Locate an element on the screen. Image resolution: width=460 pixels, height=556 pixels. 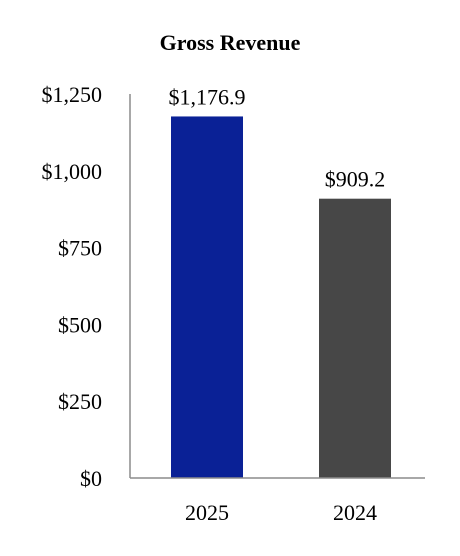
y-tick-label: $1,000 is located at coordinates (72, 171).